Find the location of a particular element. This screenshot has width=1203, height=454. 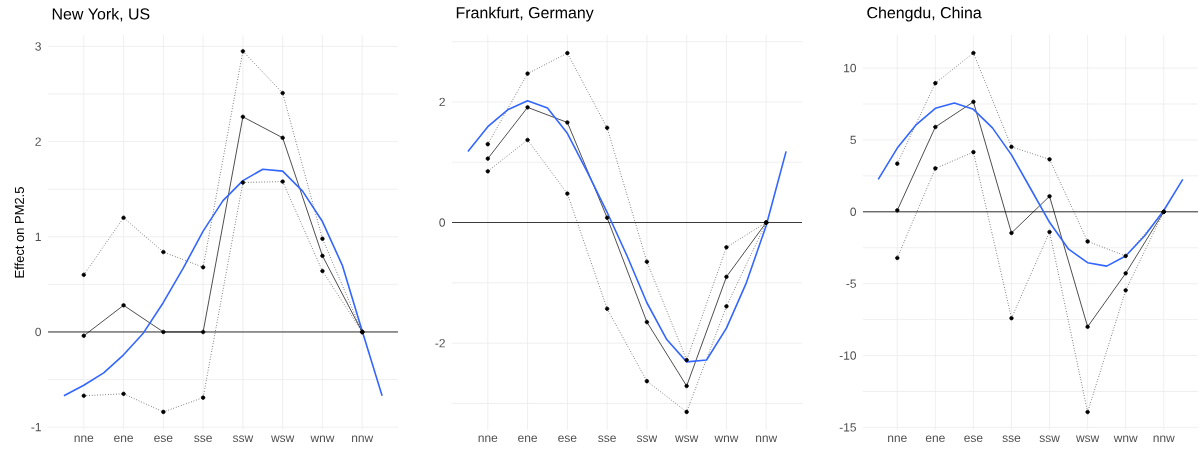

chart-title: Frankfurt, Germany is located at coordinates (525, 14).